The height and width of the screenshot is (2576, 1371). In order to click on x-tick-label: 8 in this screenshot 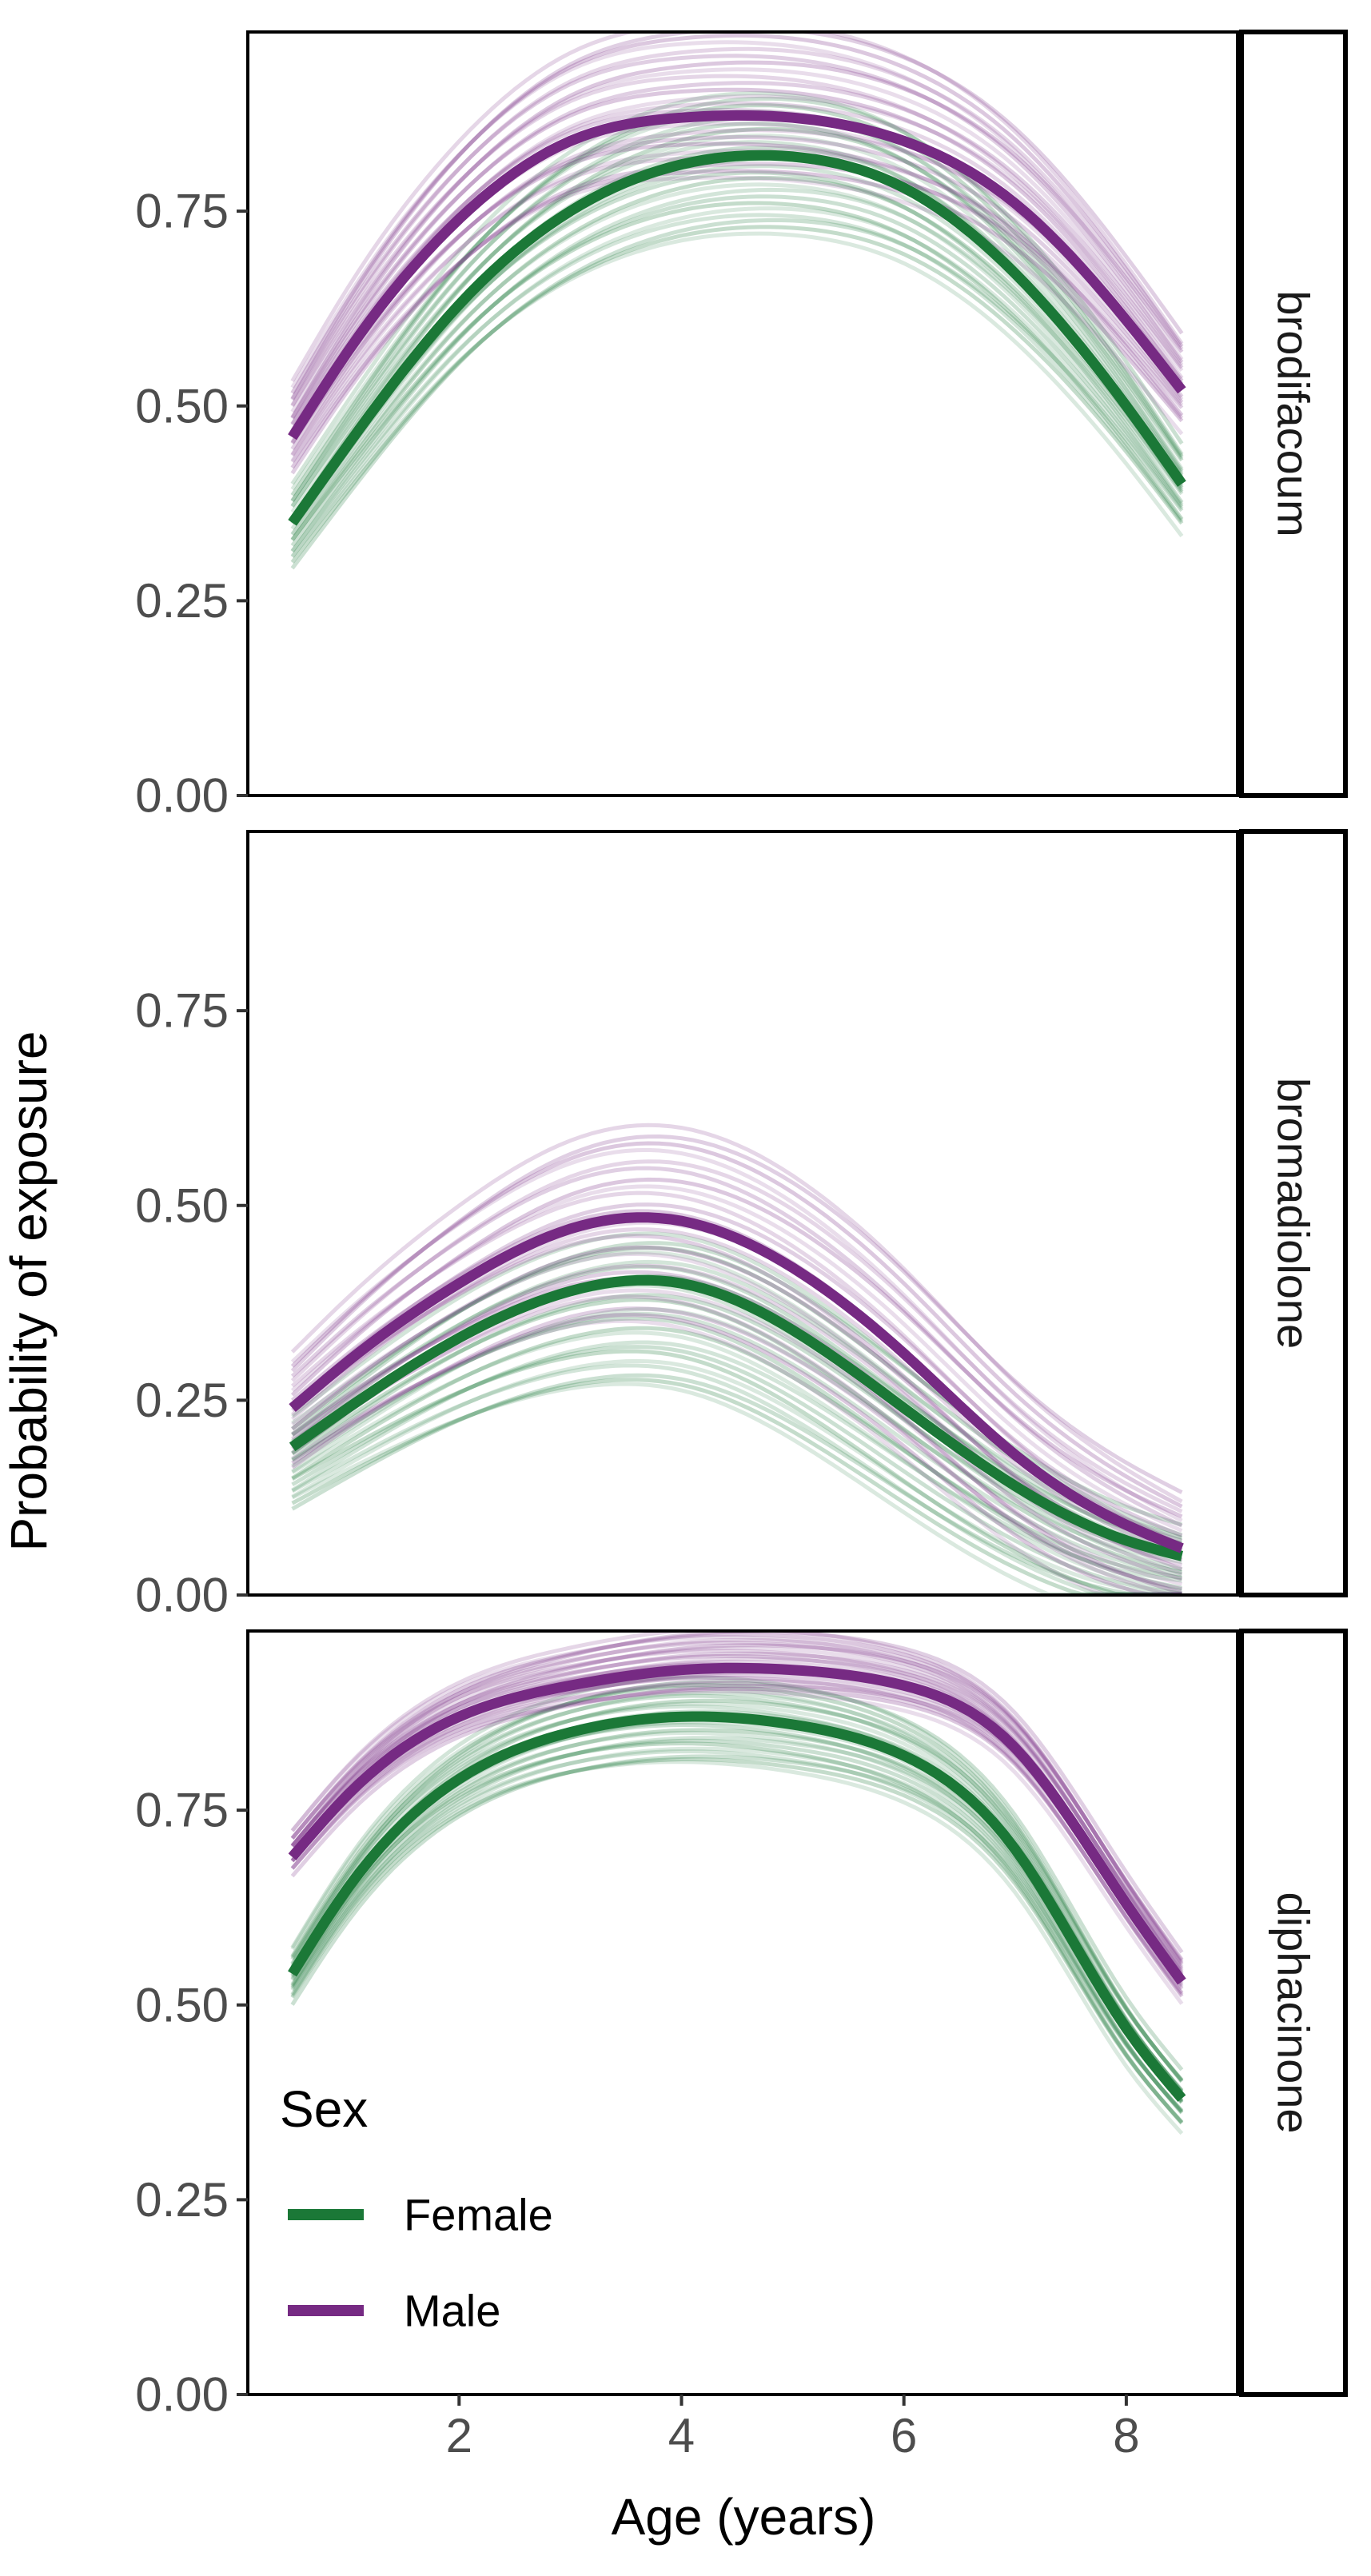, I will do `click(1126, 2435)`.